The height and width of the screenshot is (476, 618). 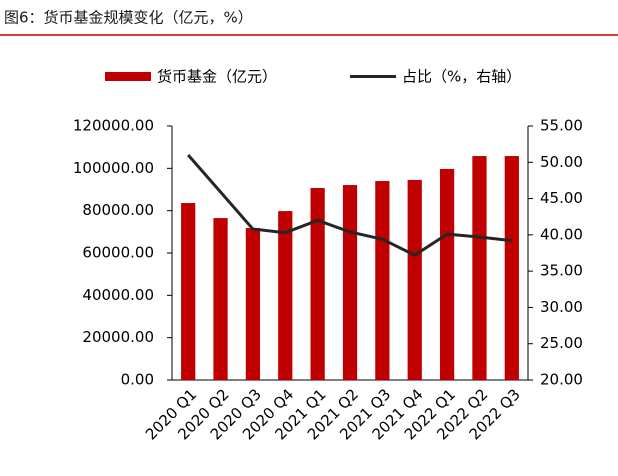 What do you see at coordinates (561, 198) in the screenshot?
I see `y2-tick-label: 45.00` at bounding box center [561, 198].